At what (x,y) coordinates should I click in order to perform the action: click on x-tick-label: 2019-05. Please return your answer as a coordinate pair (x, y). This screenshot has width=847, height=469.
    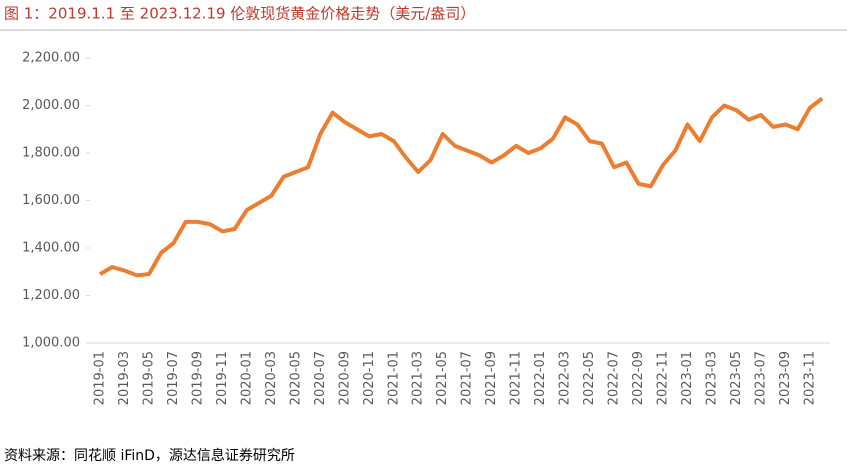
    Looking at the image, I should click on (148, 378).